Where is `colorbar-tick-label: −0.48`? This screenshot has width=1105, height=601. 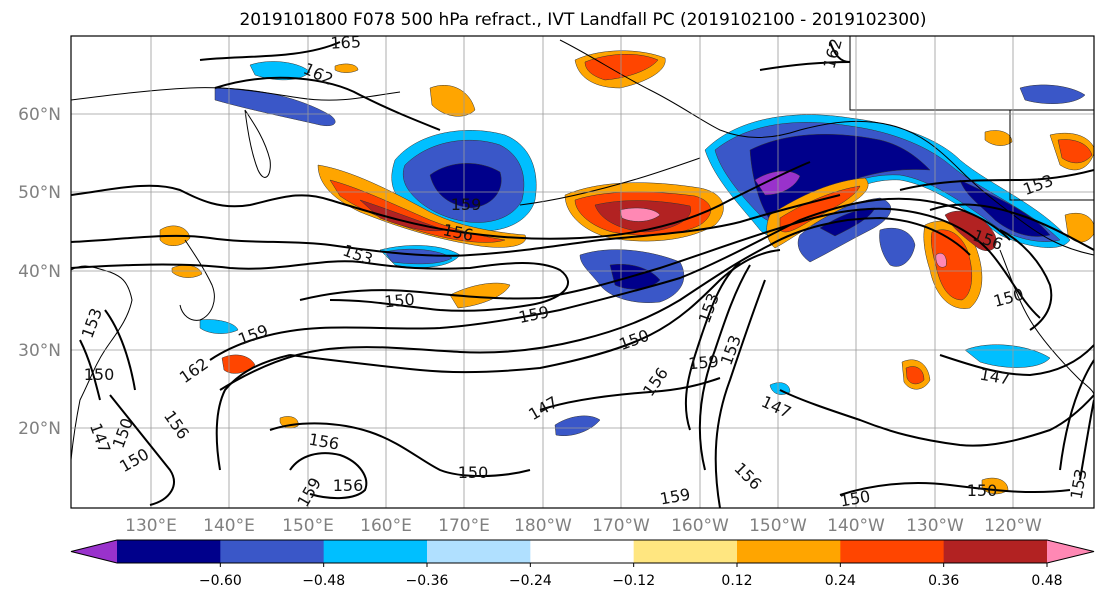
colorbar-tick-label: −0.48 is located at coordinates (323, 581).